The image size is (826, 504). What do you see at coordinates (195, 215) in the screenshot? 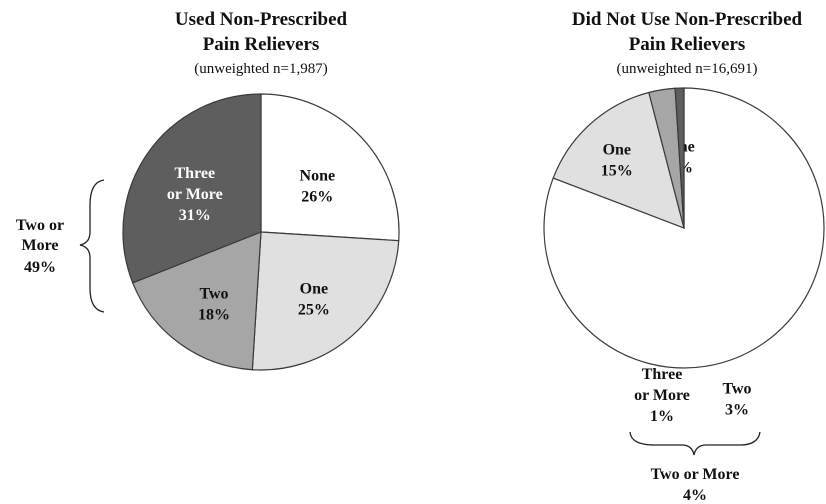
I see `pie1-value-three-or-more: 31%` at bounding box center [195, 215].